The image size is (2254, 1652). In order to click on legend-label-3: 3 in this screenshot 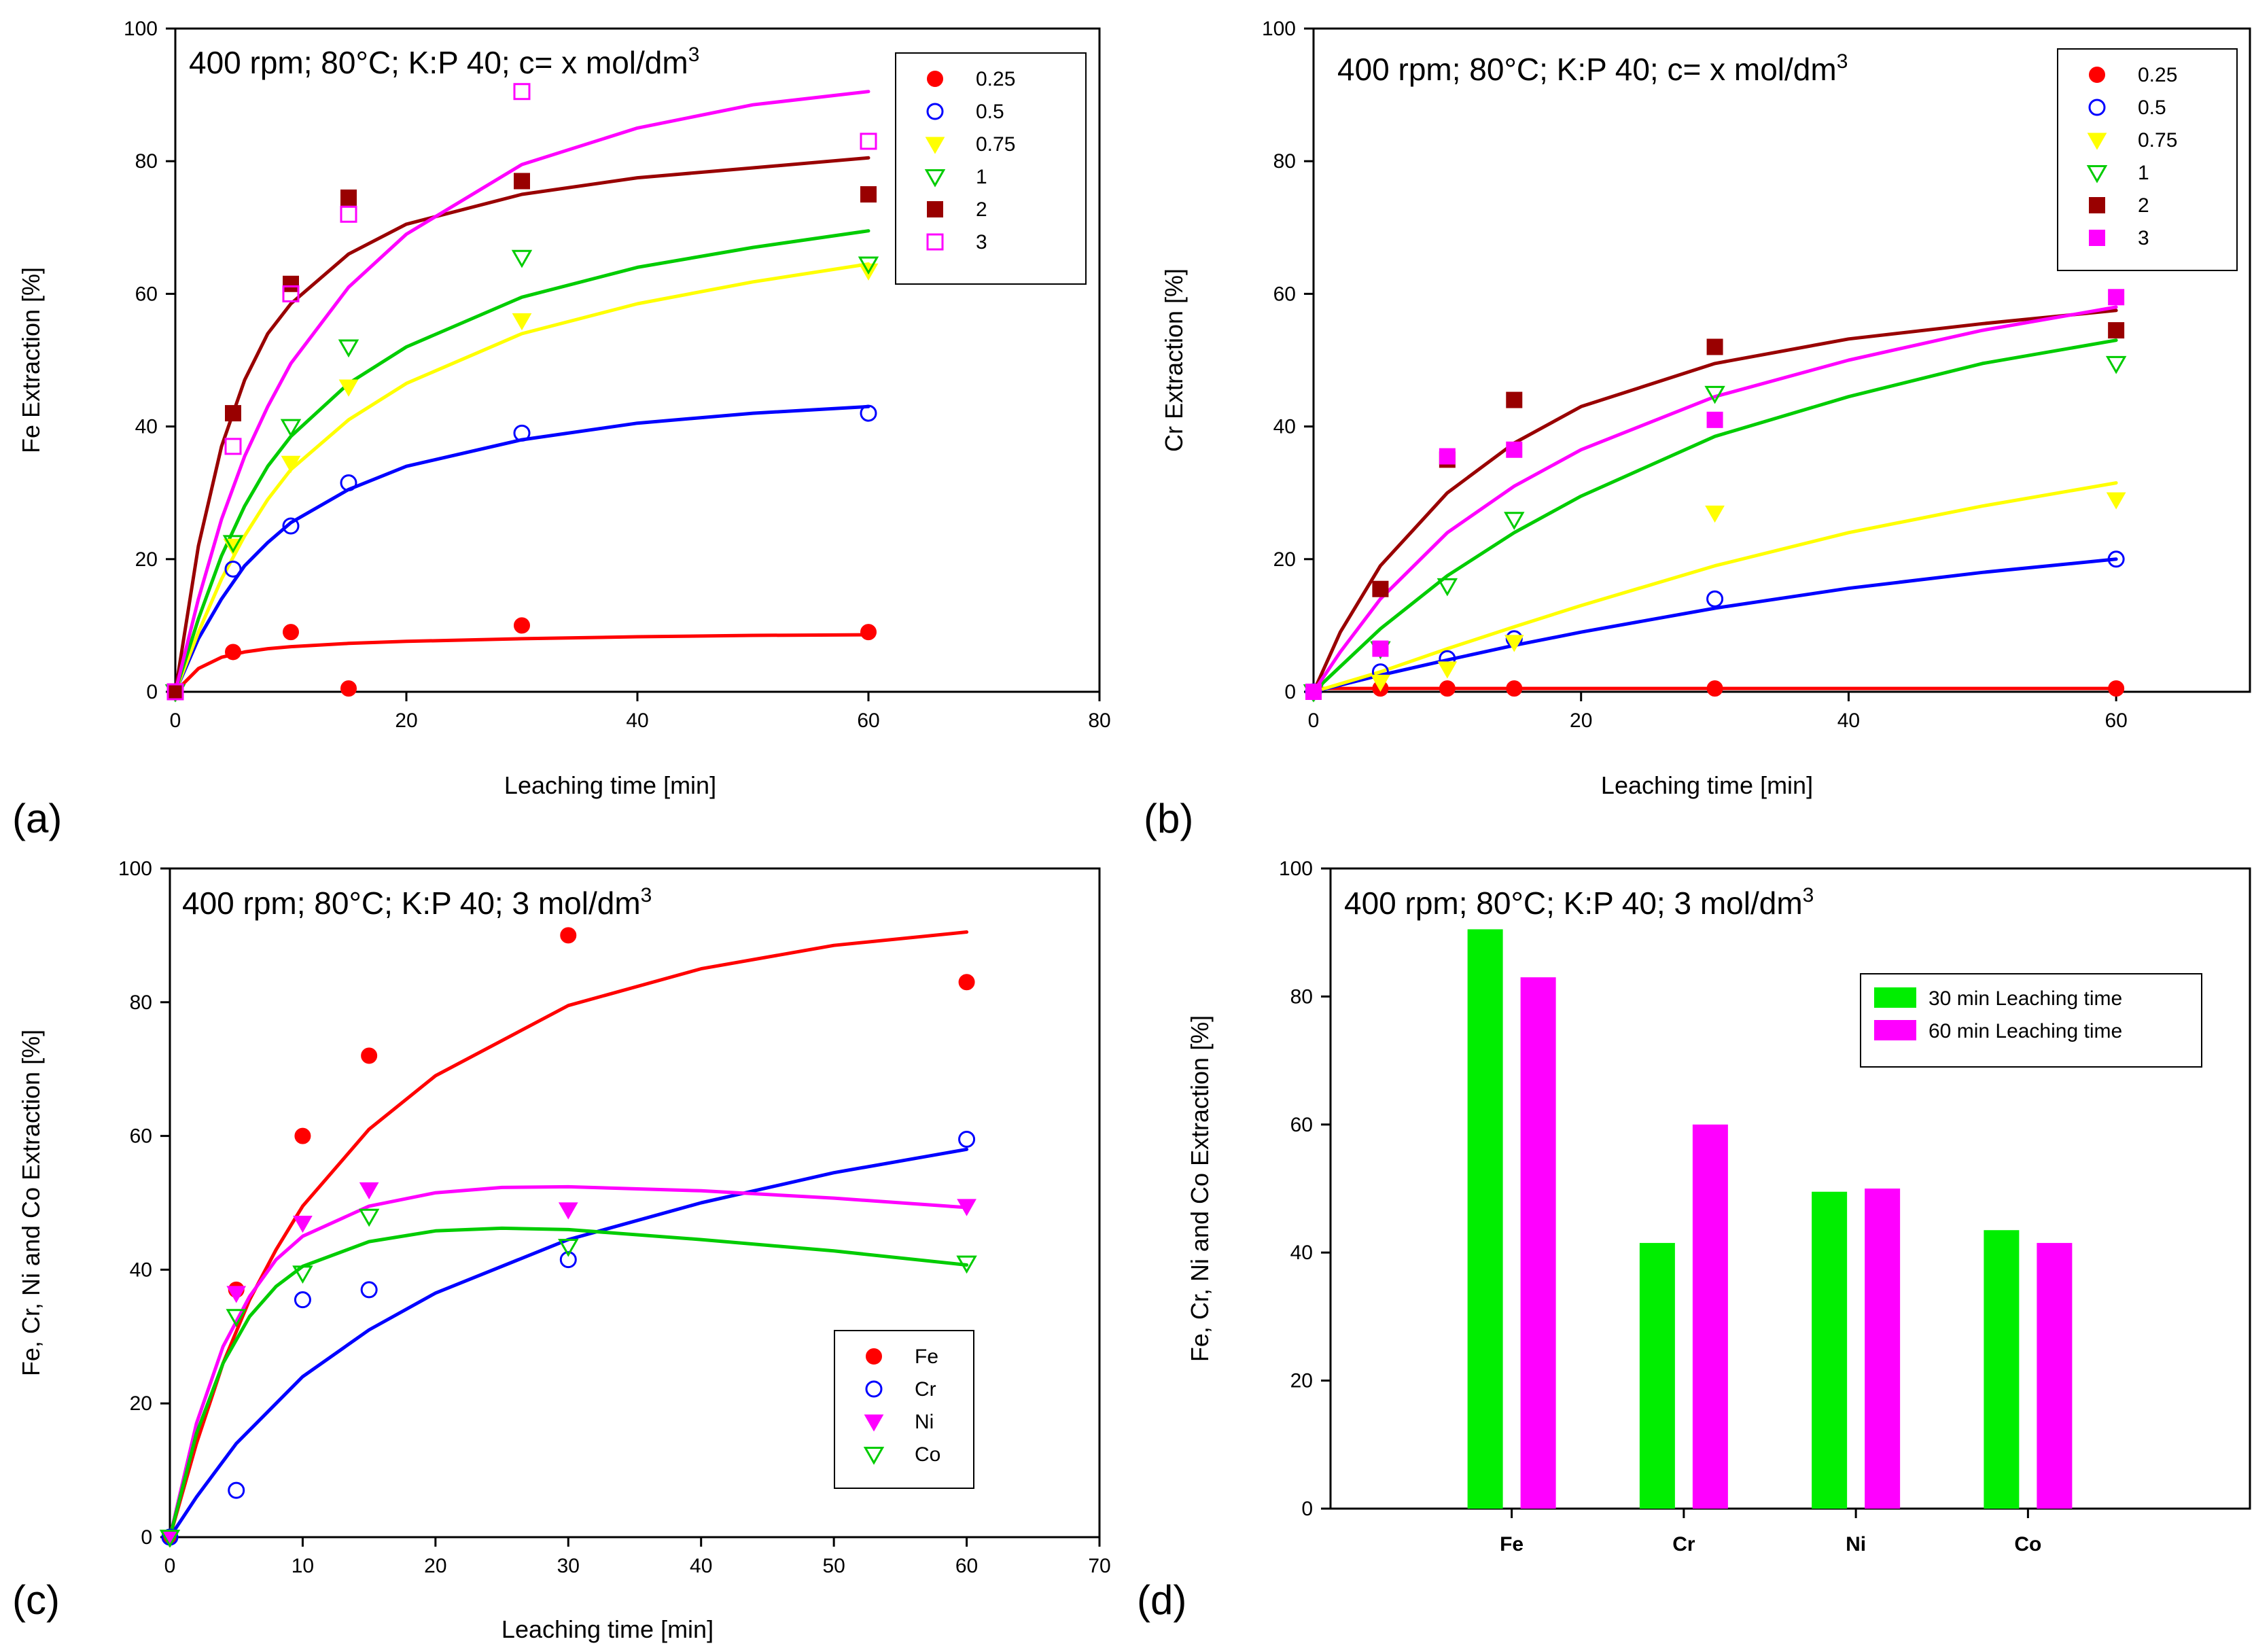, I will do `click(981, 242)`.